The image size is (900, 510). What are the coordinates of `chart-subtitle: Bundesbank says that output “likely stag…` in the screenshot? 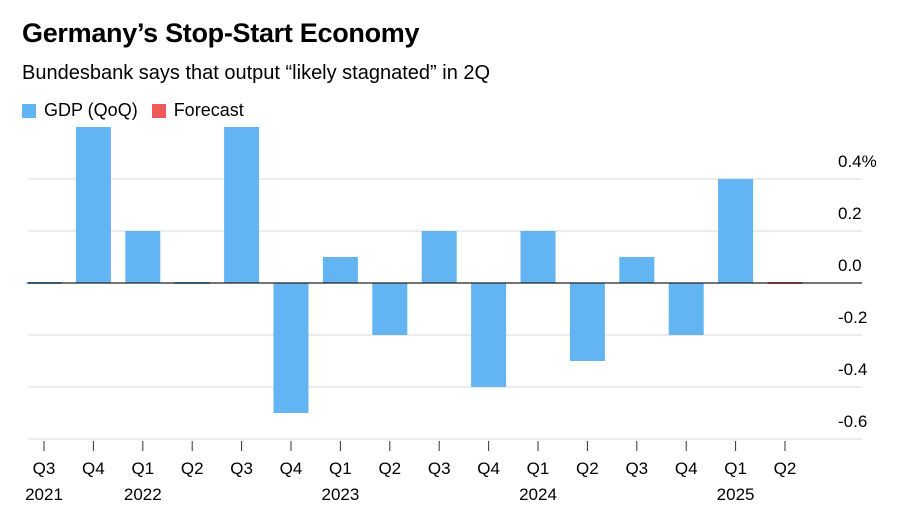 It's located at (256, 73).